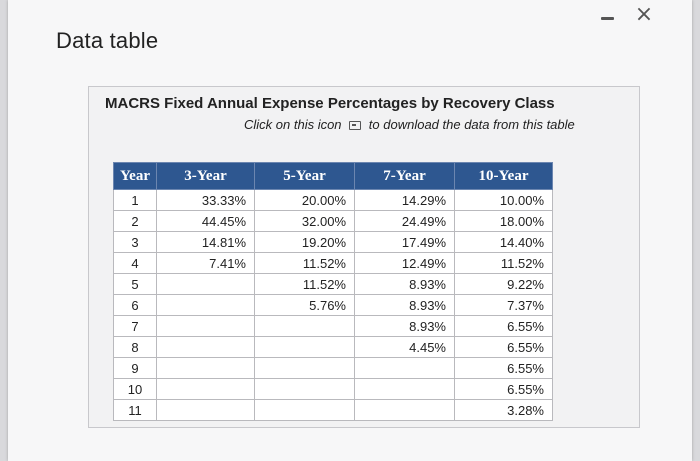  I want to click on year-cell: 11, so click(135, 410).